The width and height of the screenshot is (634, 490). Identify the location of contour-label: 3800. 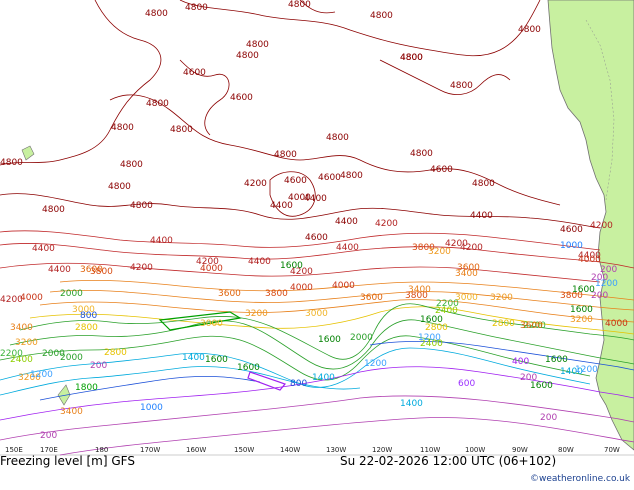
(423, 248).